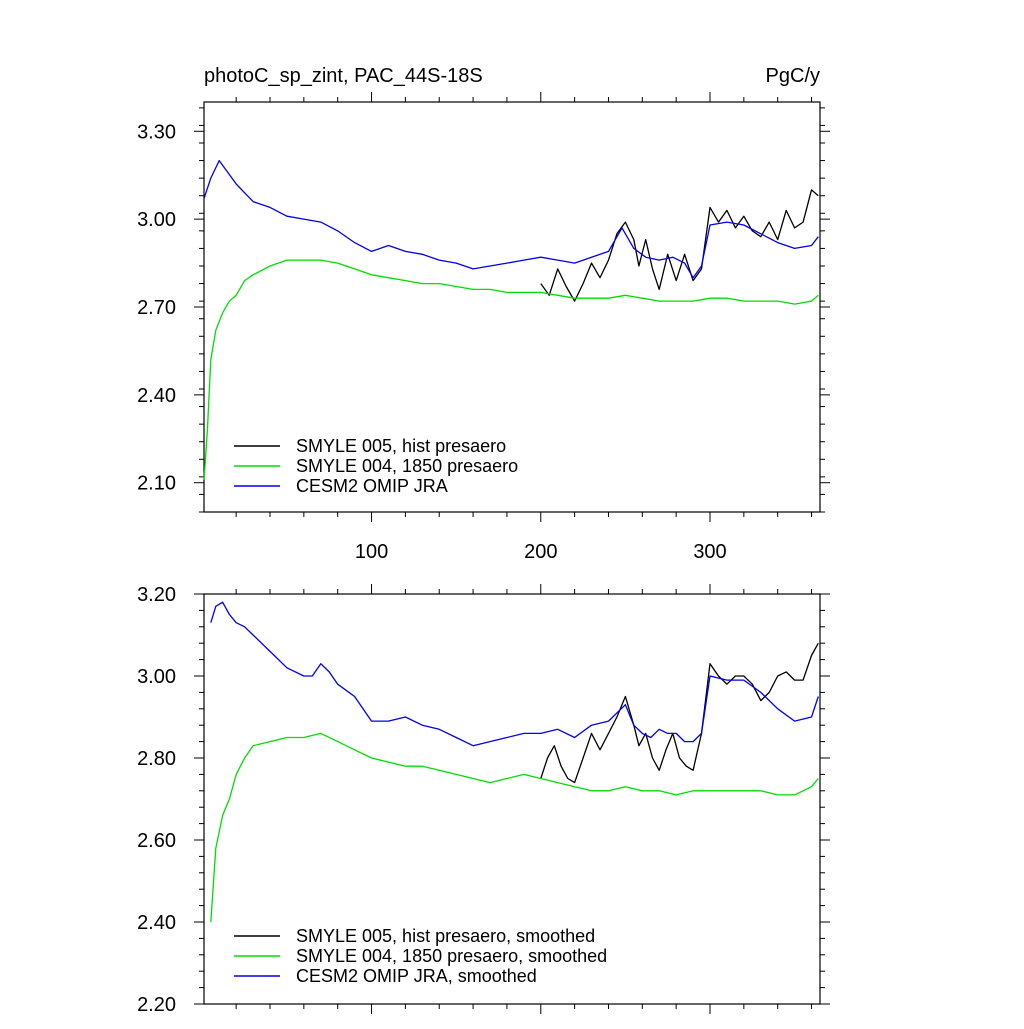  I want to click on chart-2-y-tick-label: 2.80, so click(156, 759).